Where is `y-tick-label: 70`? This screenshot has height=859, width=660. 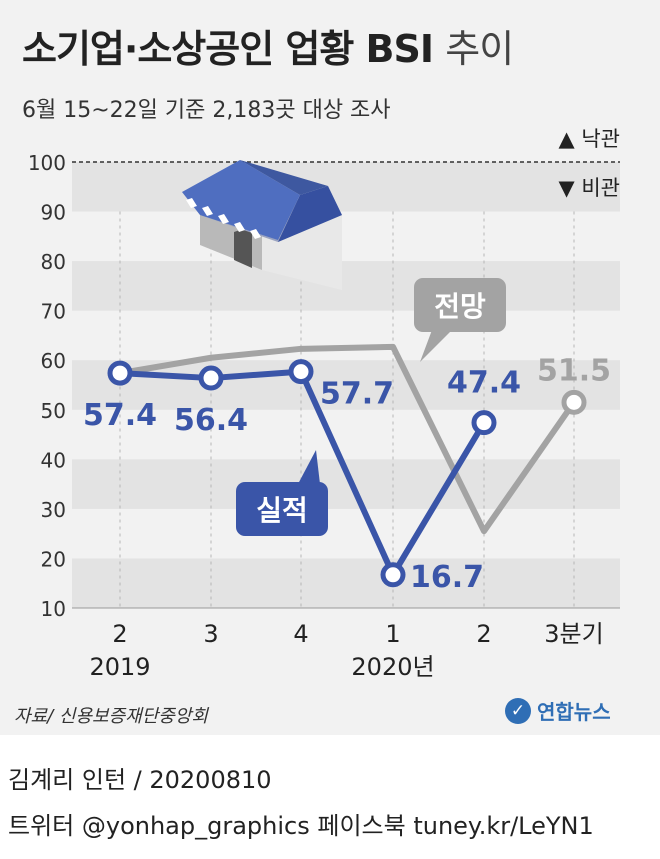 y-tick-label: 70 is located at coordinates (53, 312).